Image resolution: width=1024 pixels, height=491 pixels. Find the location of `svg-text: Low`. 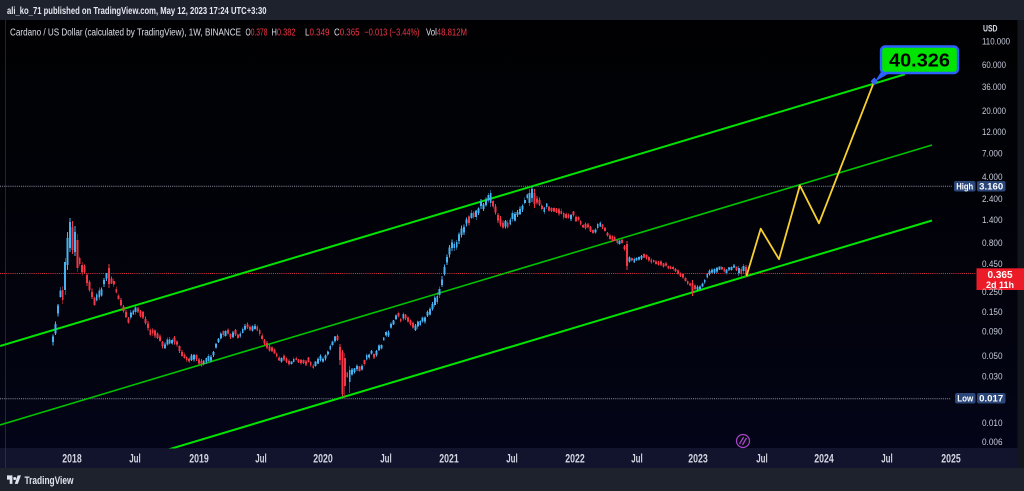

svg-text: Low is located at coordinates (965, 398).